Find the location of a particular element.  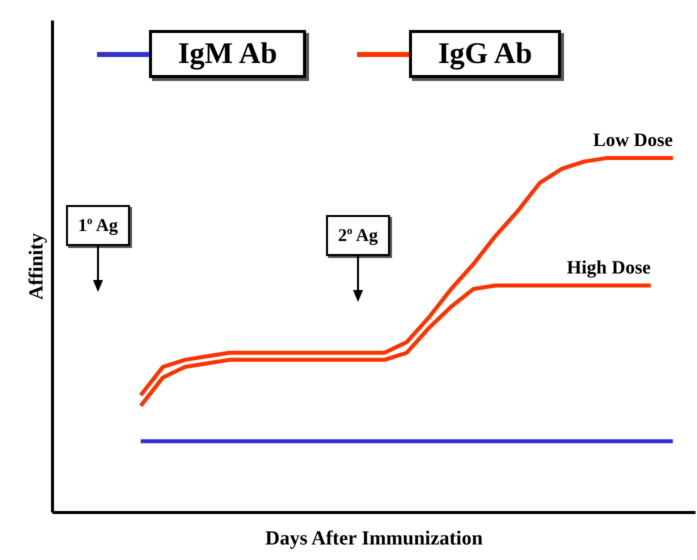

y-axis-title: Affinity is located at coordinates (37, 266).